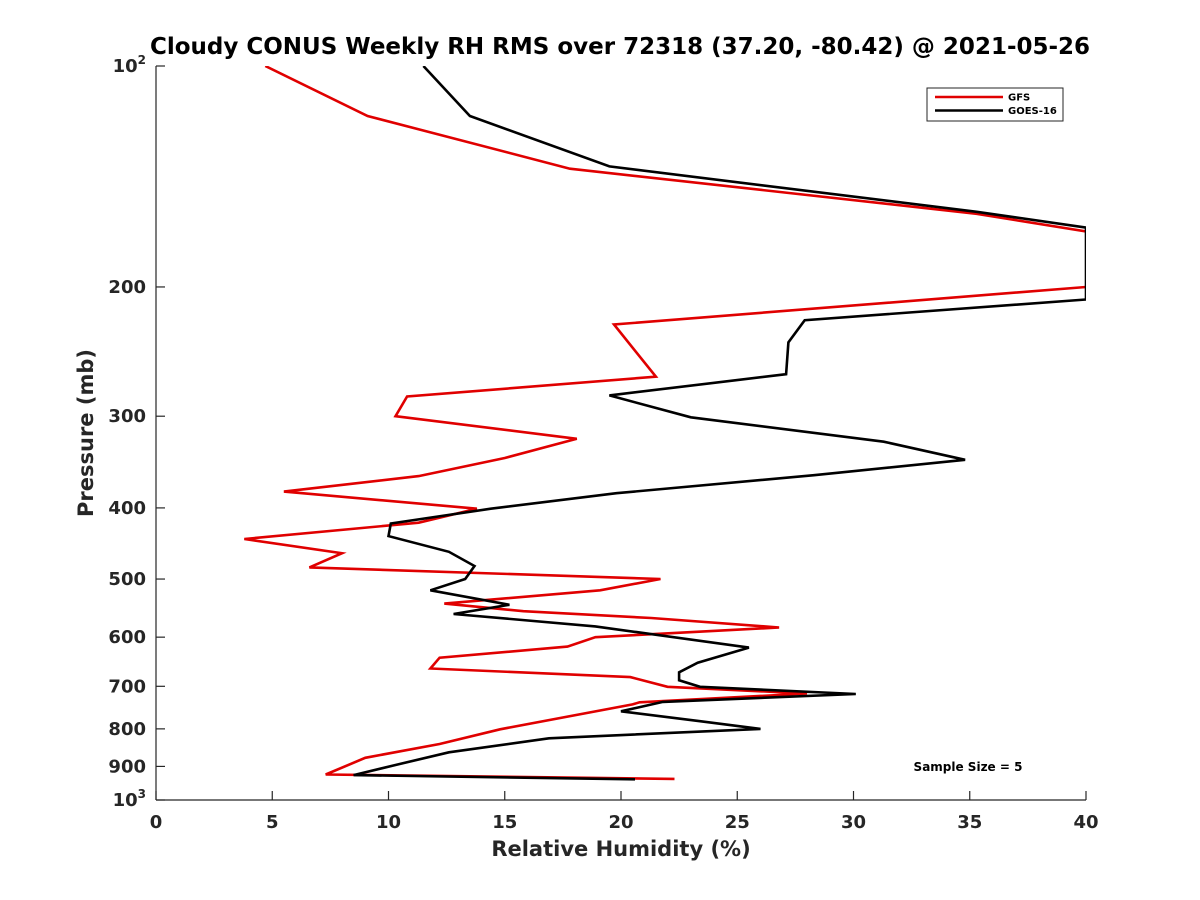  I want to click on y-tick-label: 10², so click(129, 65).